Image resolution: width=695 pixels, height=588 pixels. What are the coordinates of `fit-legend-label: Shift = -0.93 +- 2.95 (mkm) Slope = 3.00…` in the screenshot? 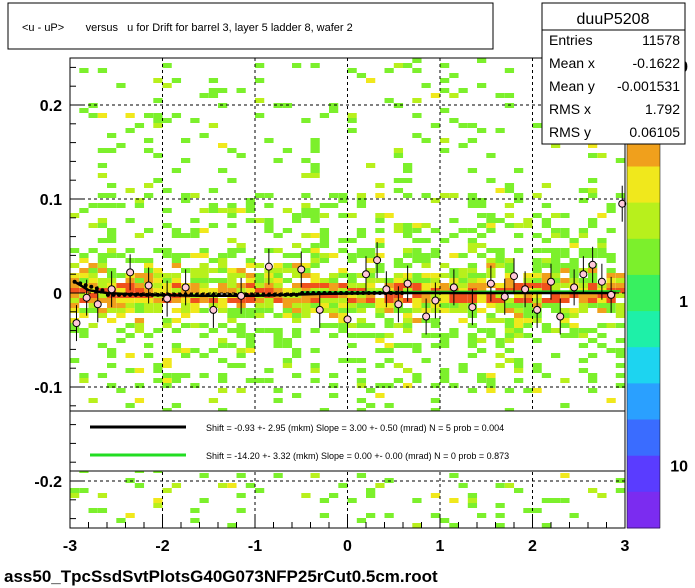 It's located at (355, 428).